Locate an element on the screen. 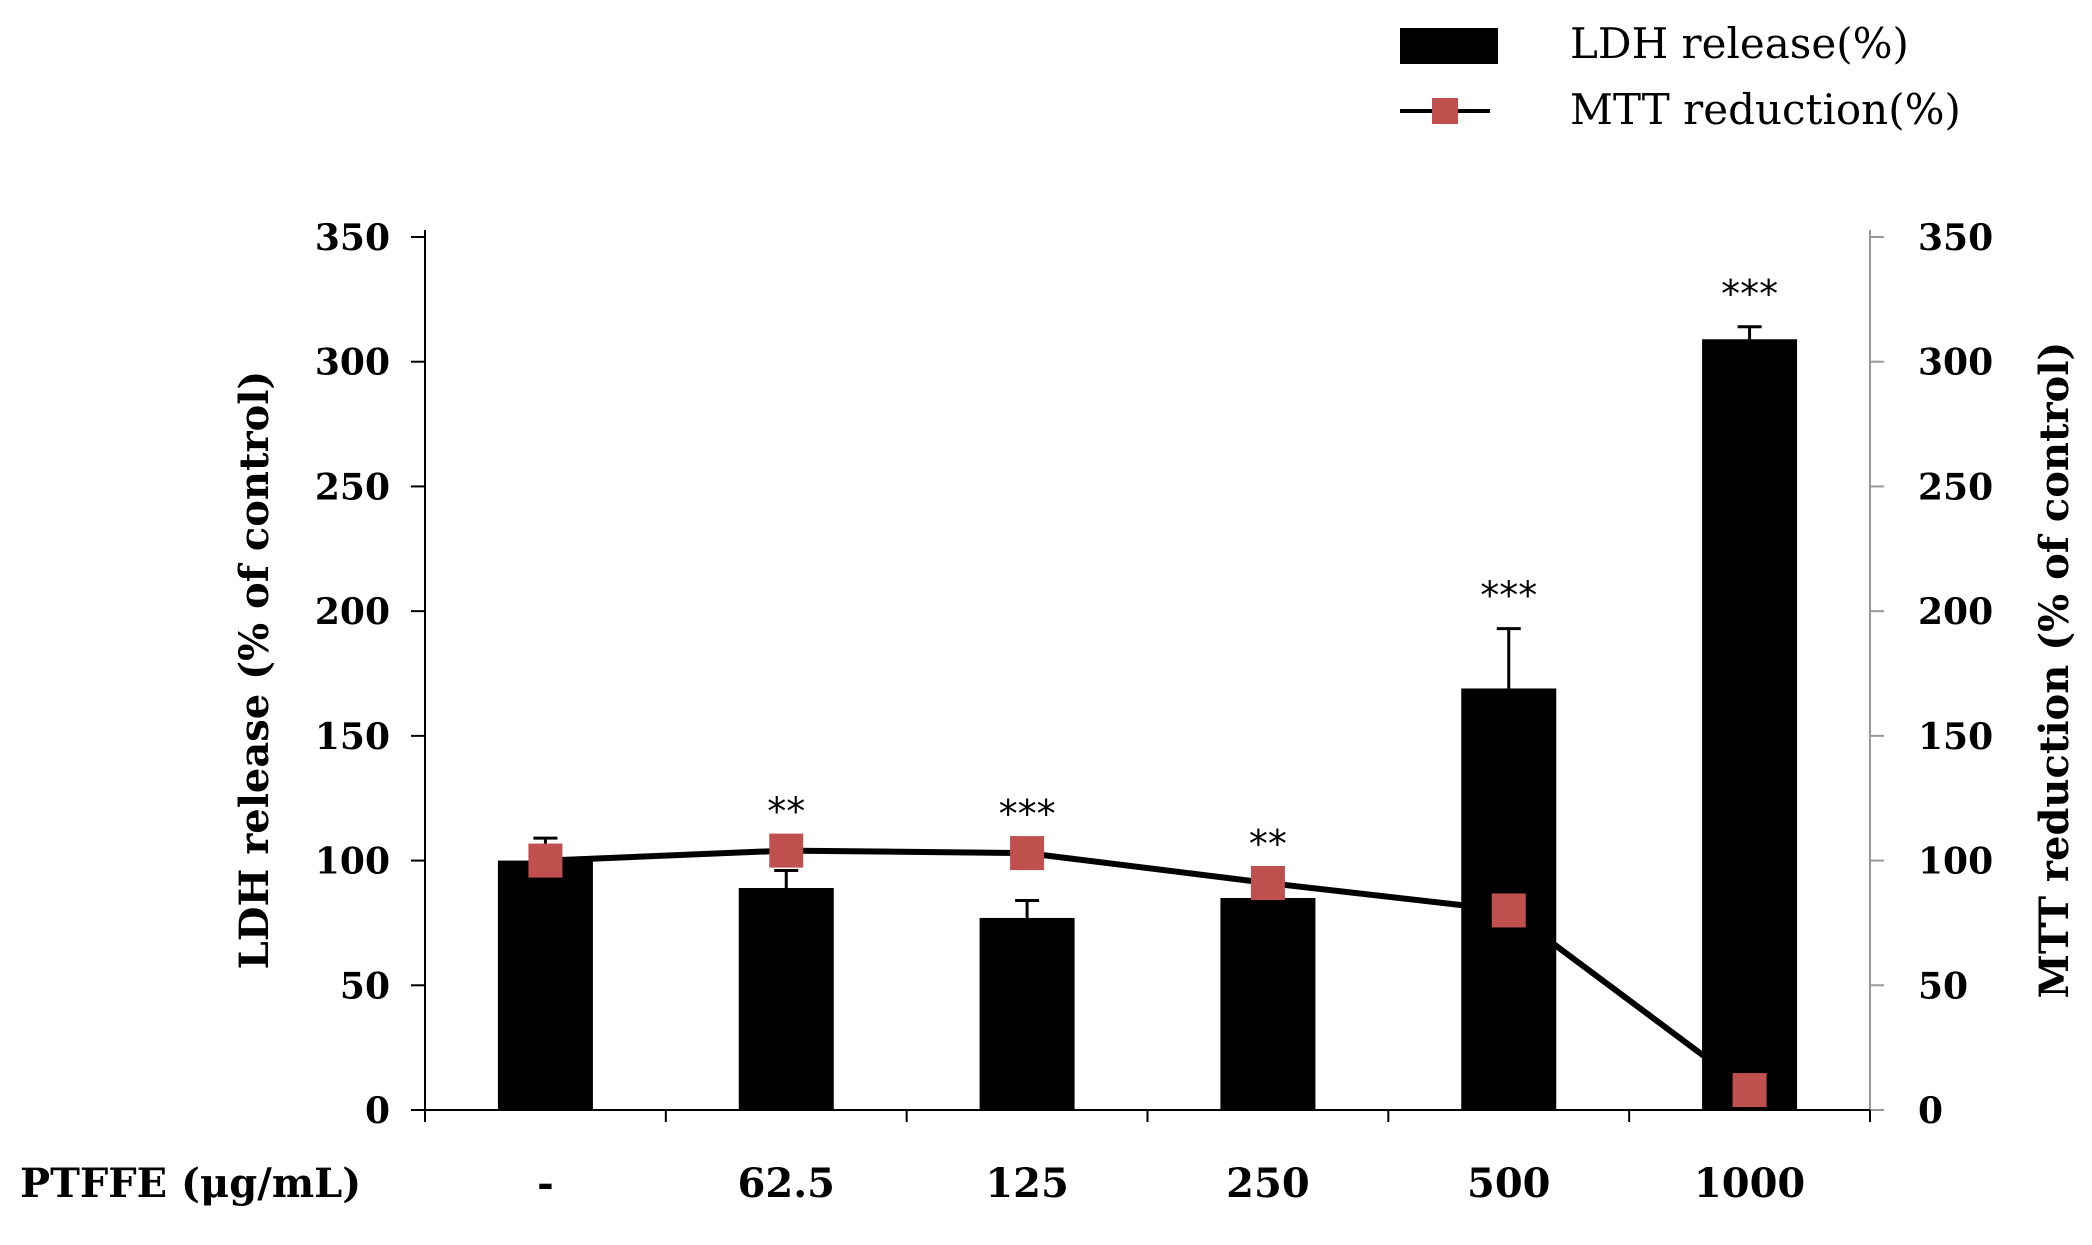 The width and height of the screenshot is (2092, 1245). x-category-label: - is located at coordinates (545, 1183).